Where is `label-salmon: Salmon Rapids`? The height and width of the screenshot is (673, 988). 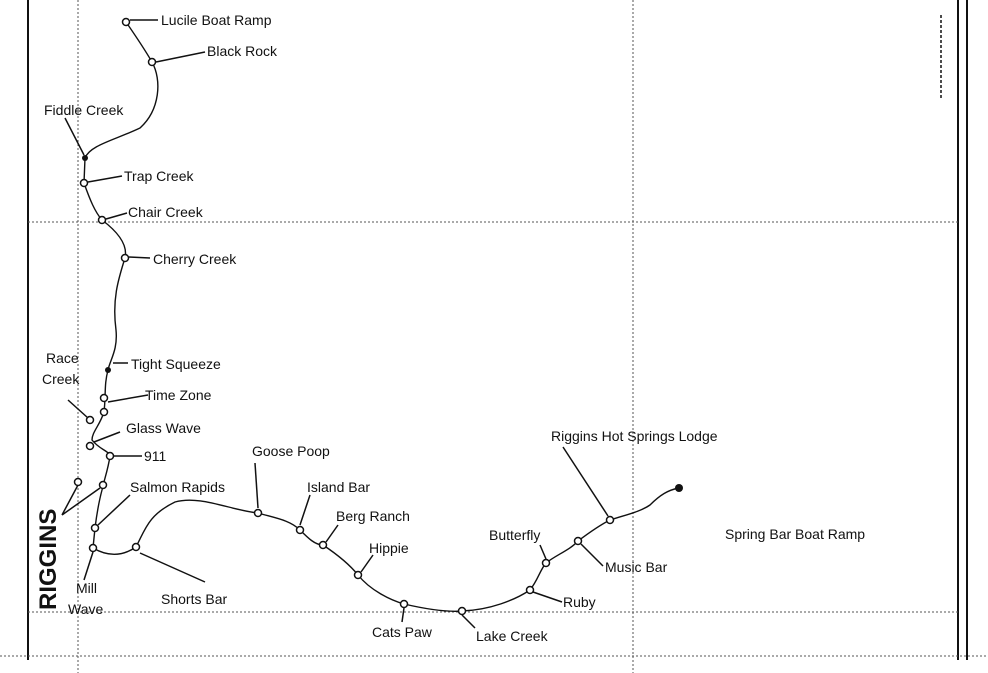
label-salmon: Salmon Rapids is located at coordinates (177, 487).